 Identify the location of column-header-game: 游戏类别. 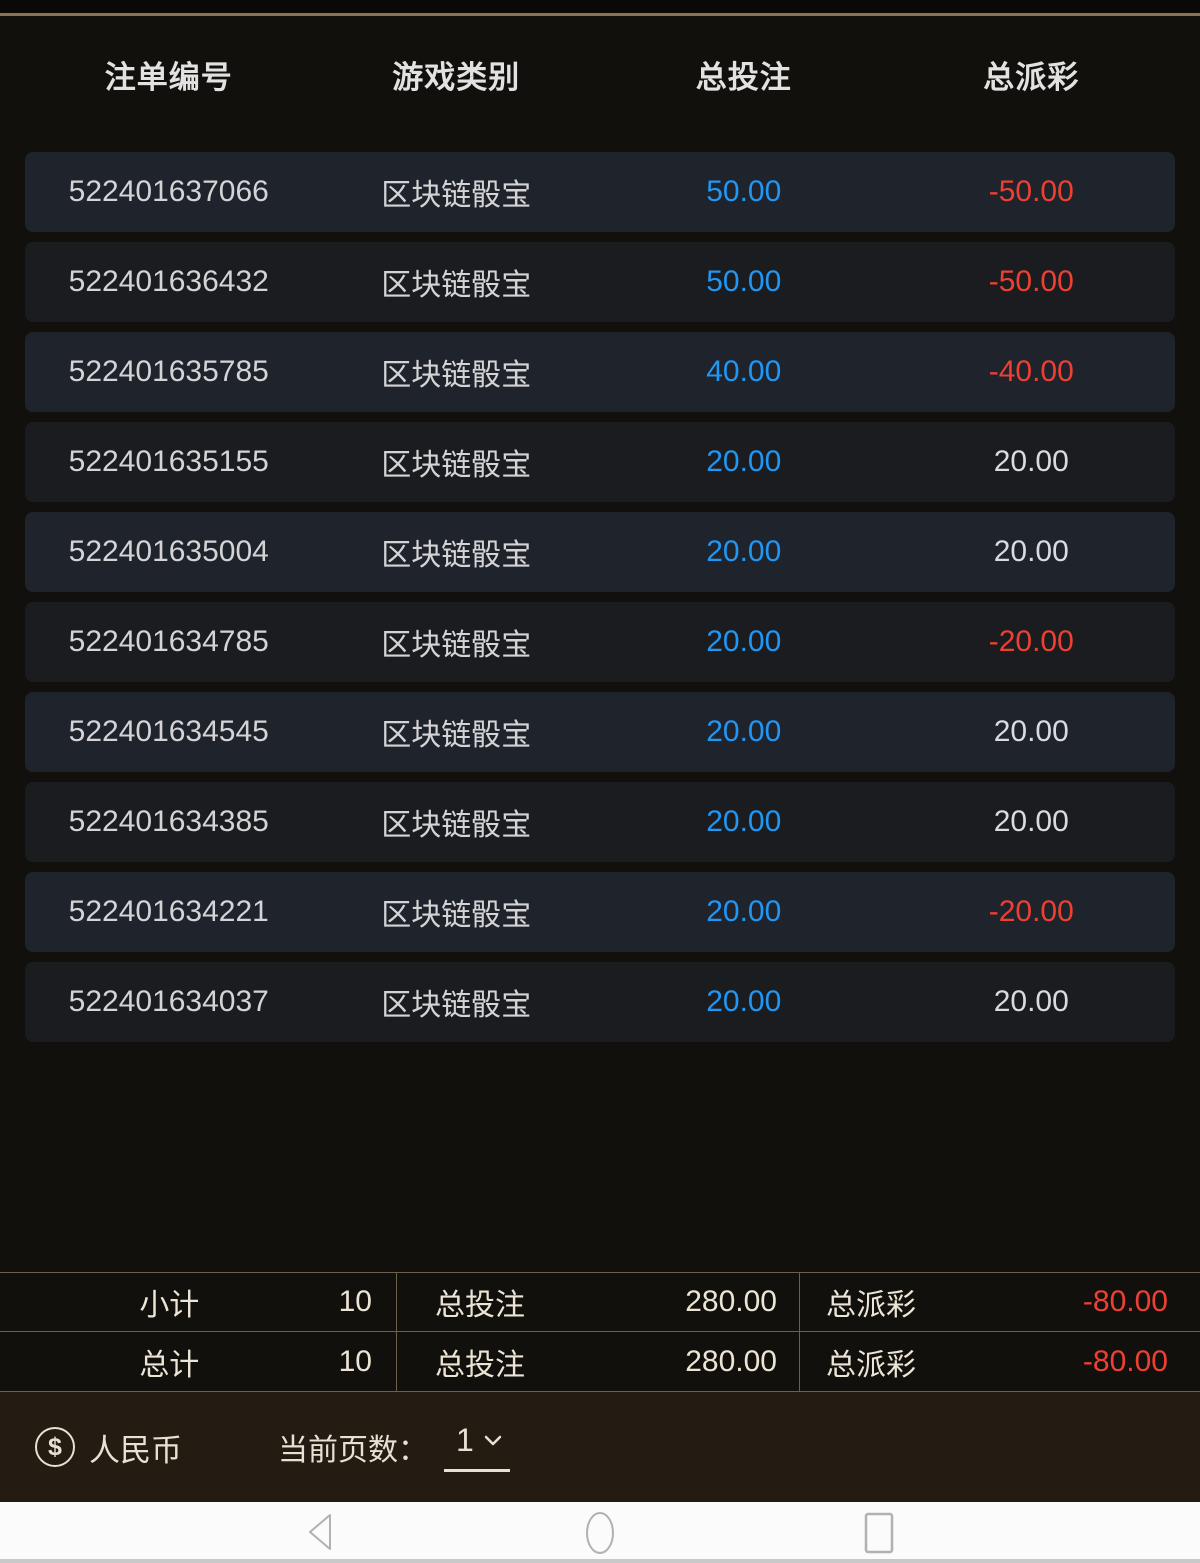
(456, 77).